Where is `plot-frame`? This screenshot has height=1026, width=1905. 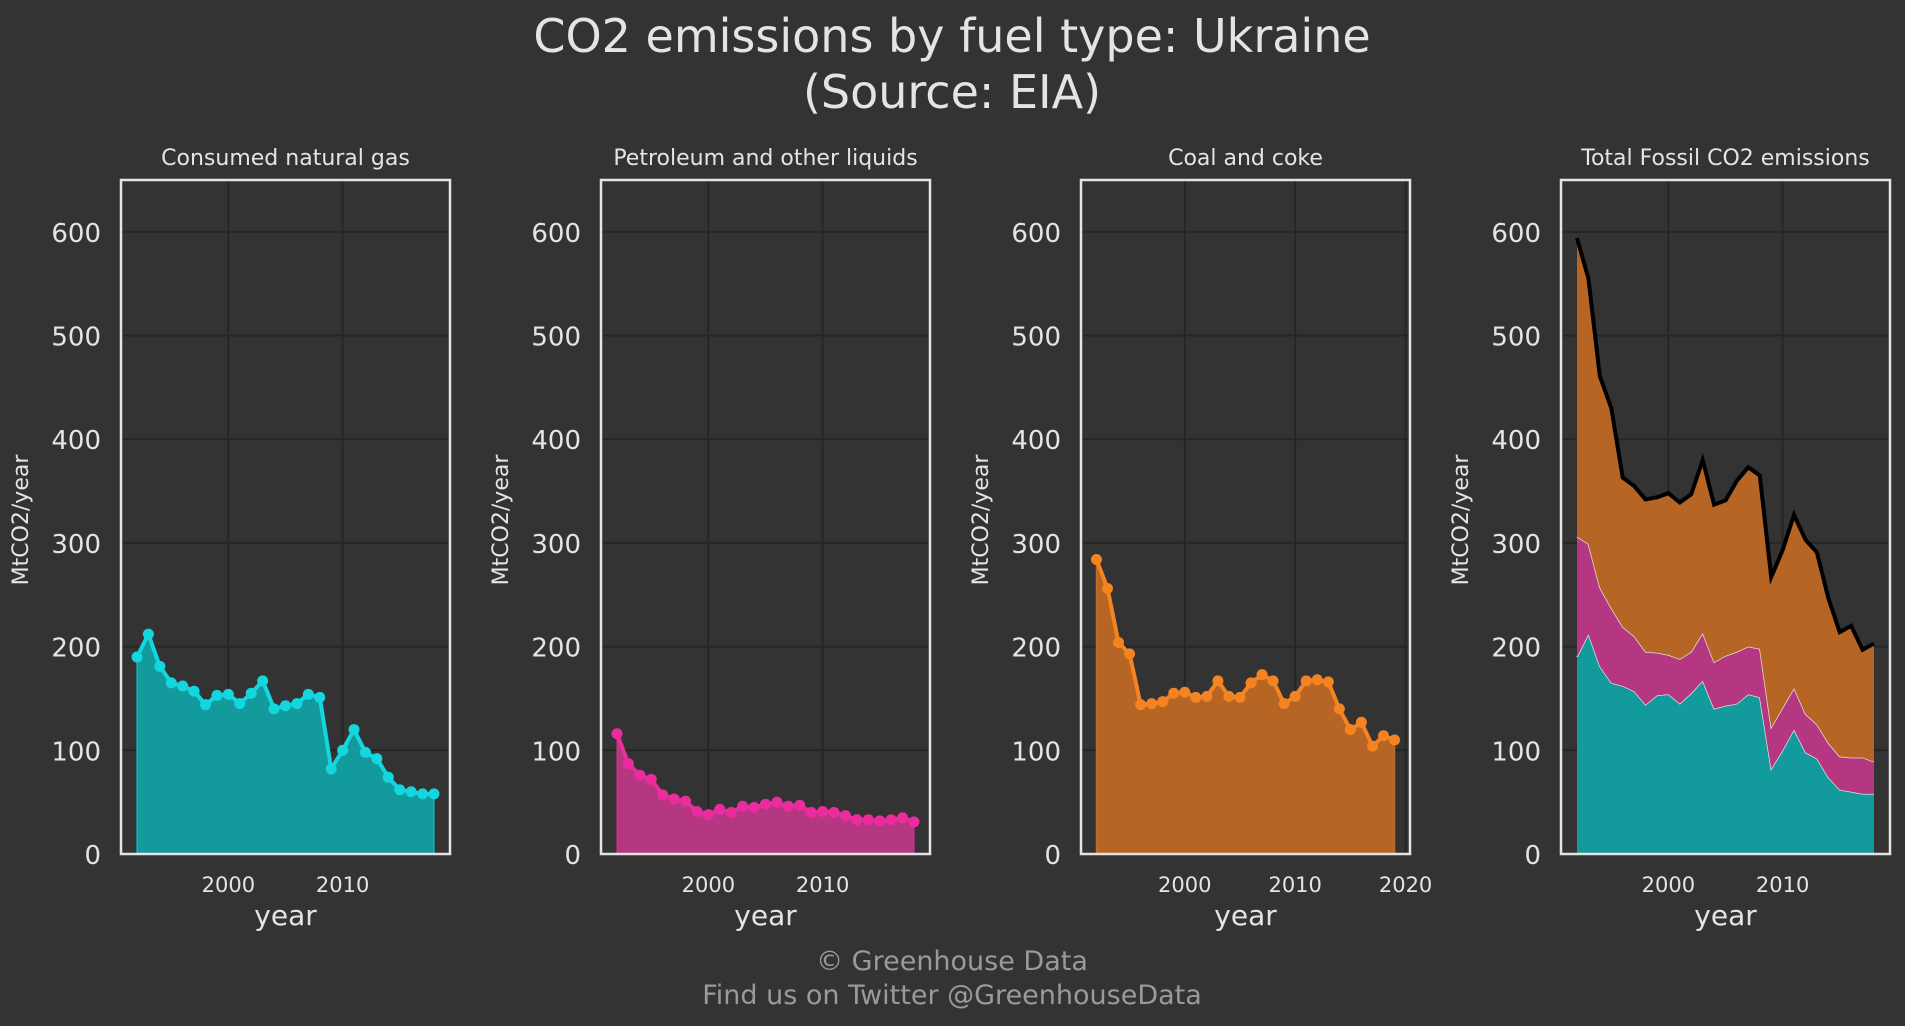
plot-frame is located at coordinates (1725, 517).